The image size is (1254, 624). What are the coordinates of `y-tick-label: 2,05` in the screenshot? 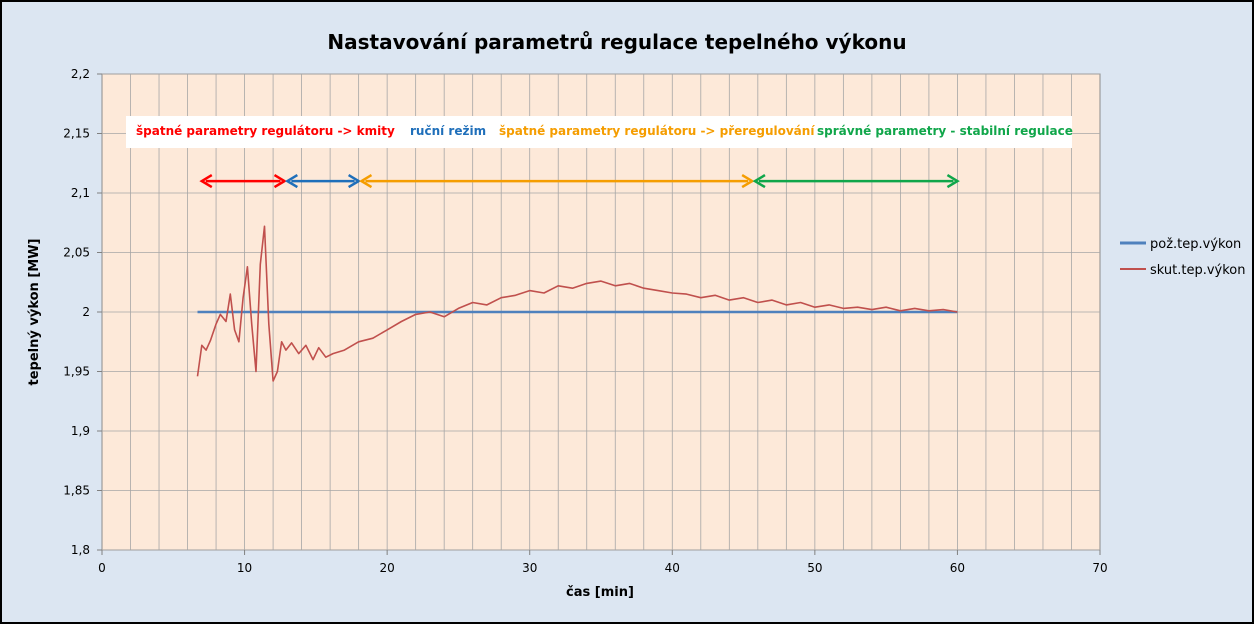 It's located at (76, 253).